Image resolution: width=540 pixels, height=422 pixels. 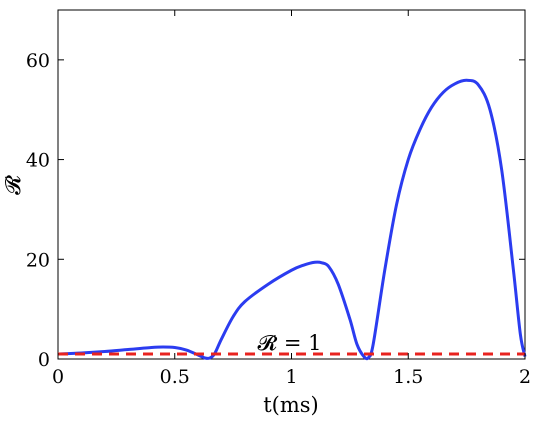 What do you see at coordinates (38, 161) in the screenshot?
I see `y-tick-label: 40` at bounding box center [38, 161].